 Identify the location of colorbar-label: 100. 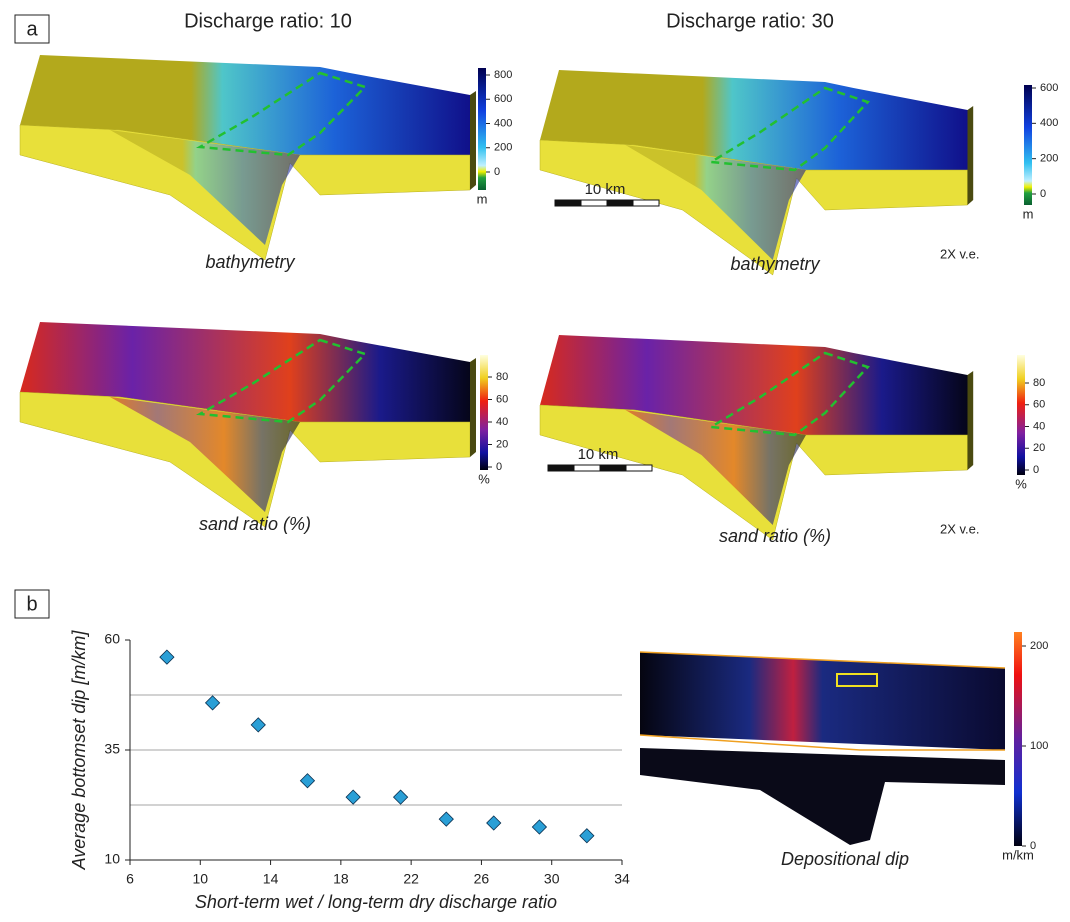
(1039, 746).